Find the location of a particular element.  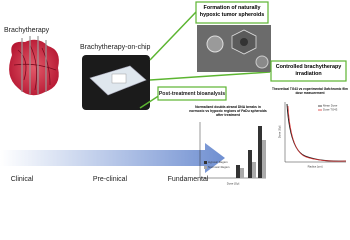

box-text: Controlled brachytherapy irradiation is located at coordinates (308, 70).